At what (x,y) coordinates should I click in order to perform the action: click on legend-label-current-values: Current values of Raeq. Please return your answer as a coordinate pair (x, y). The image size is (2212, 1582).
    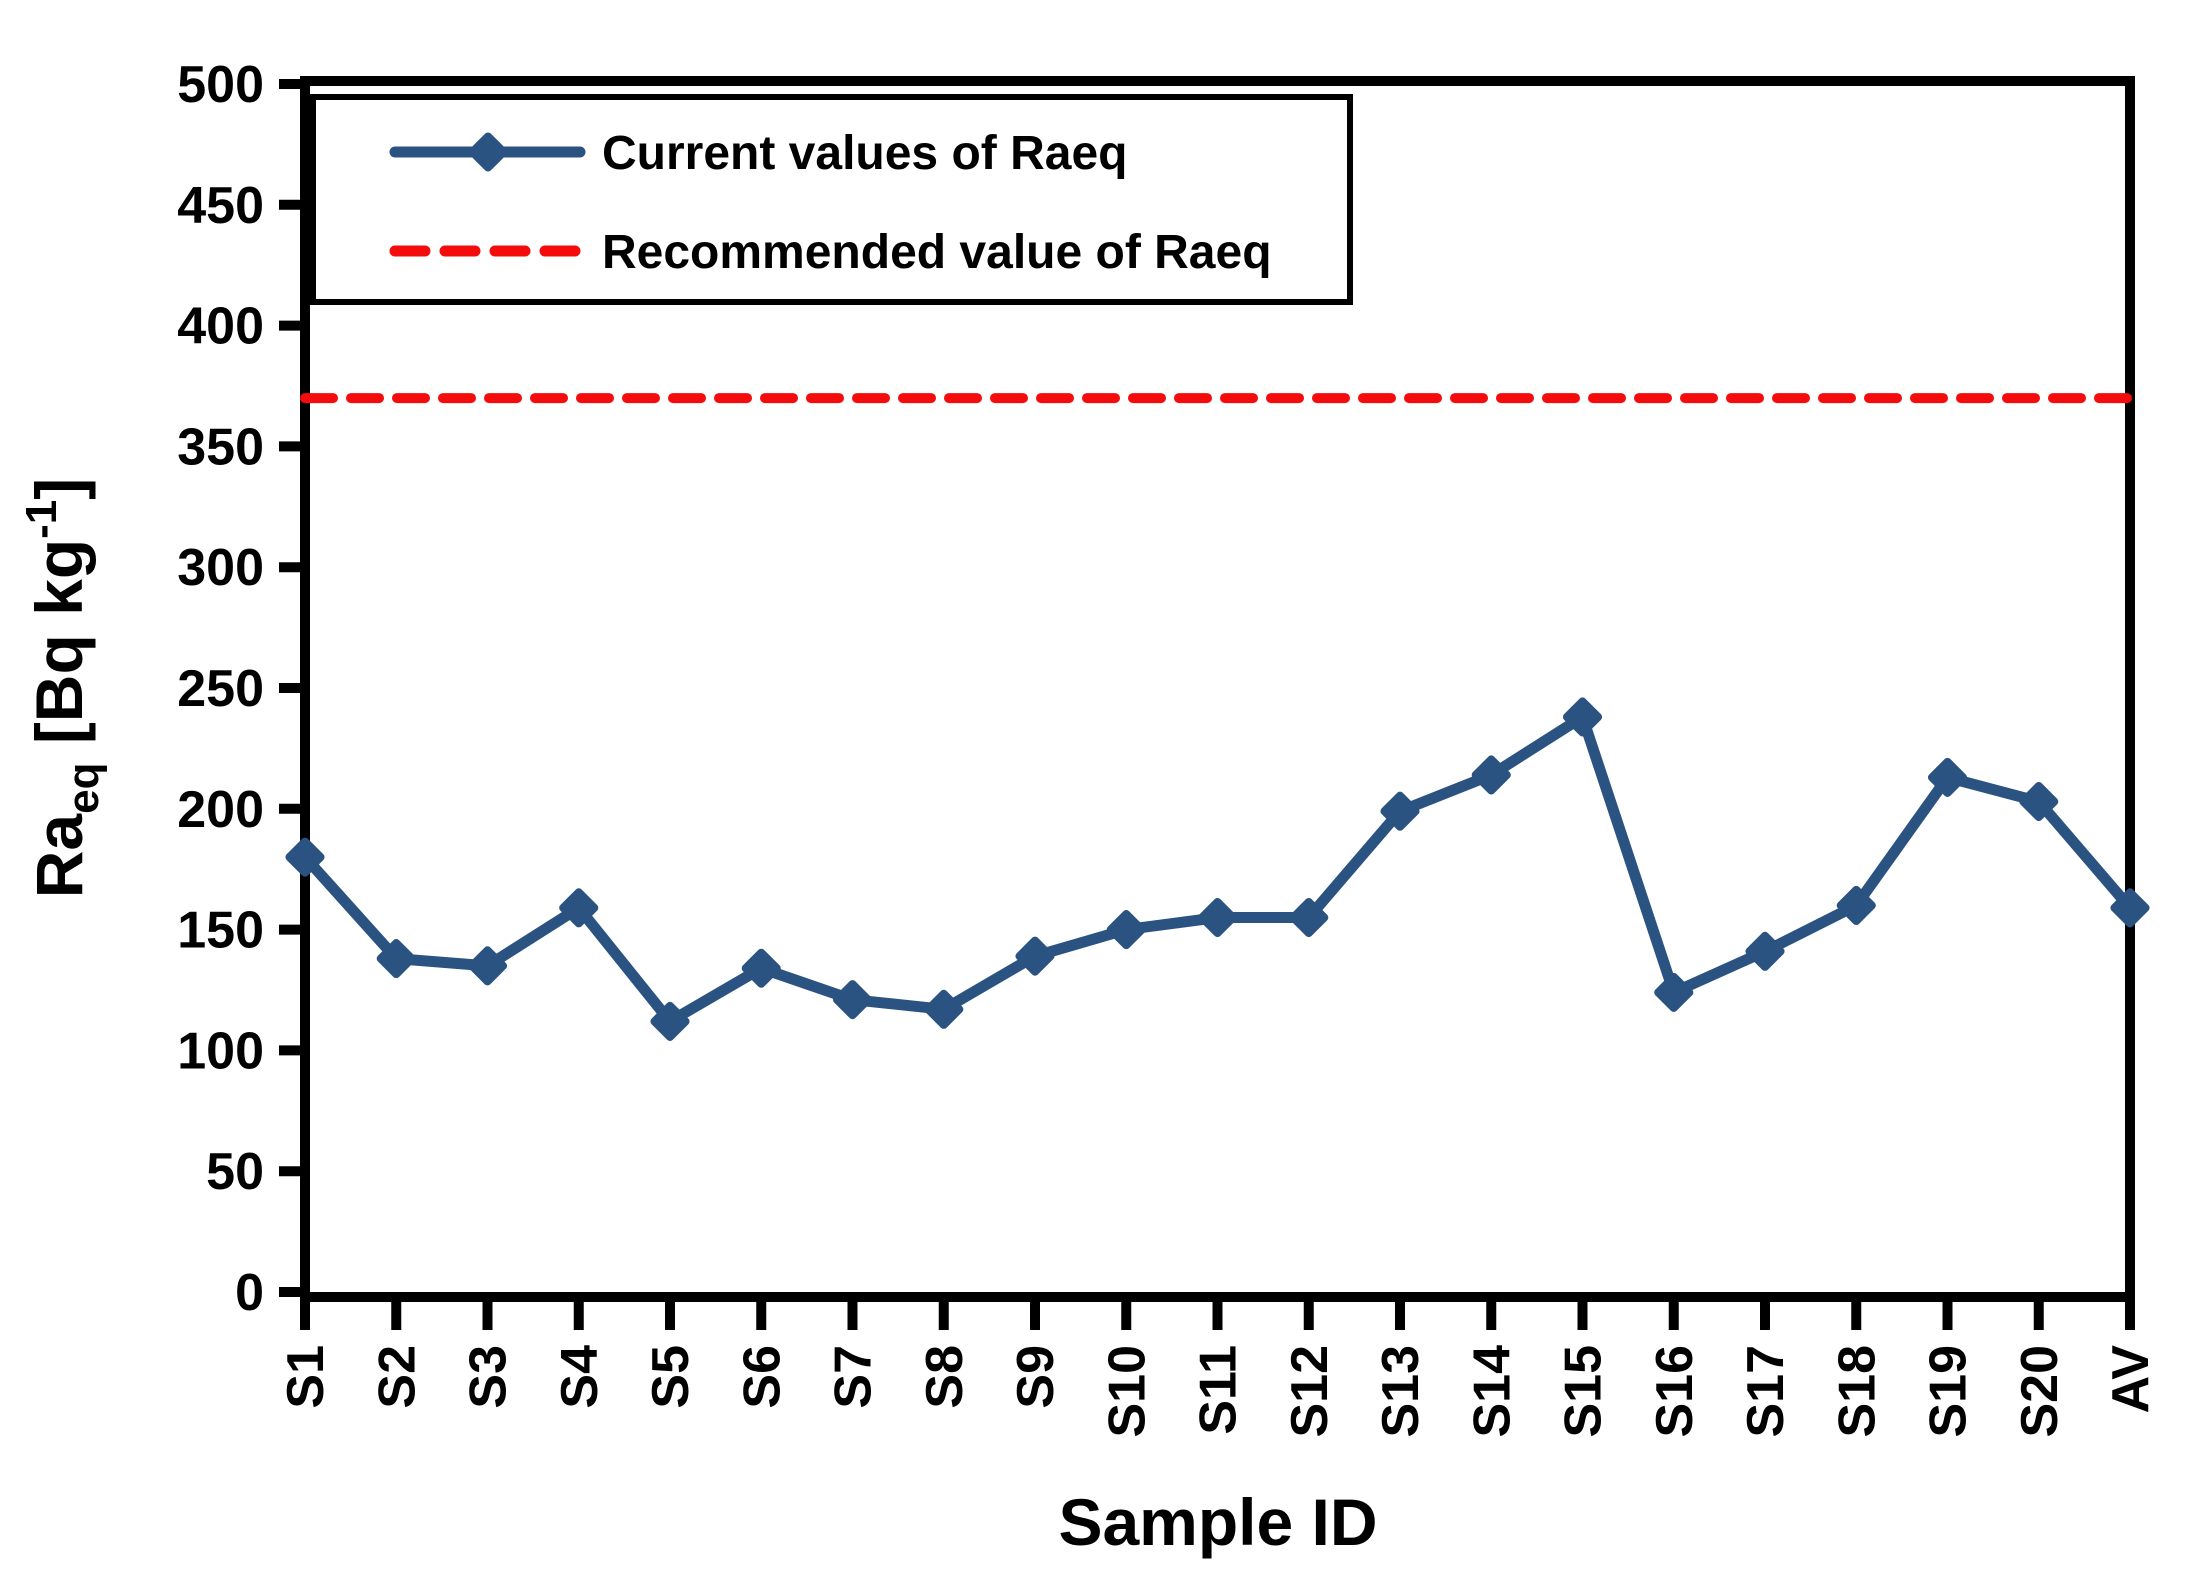
    Looking at the image, I should click on (864, 153).